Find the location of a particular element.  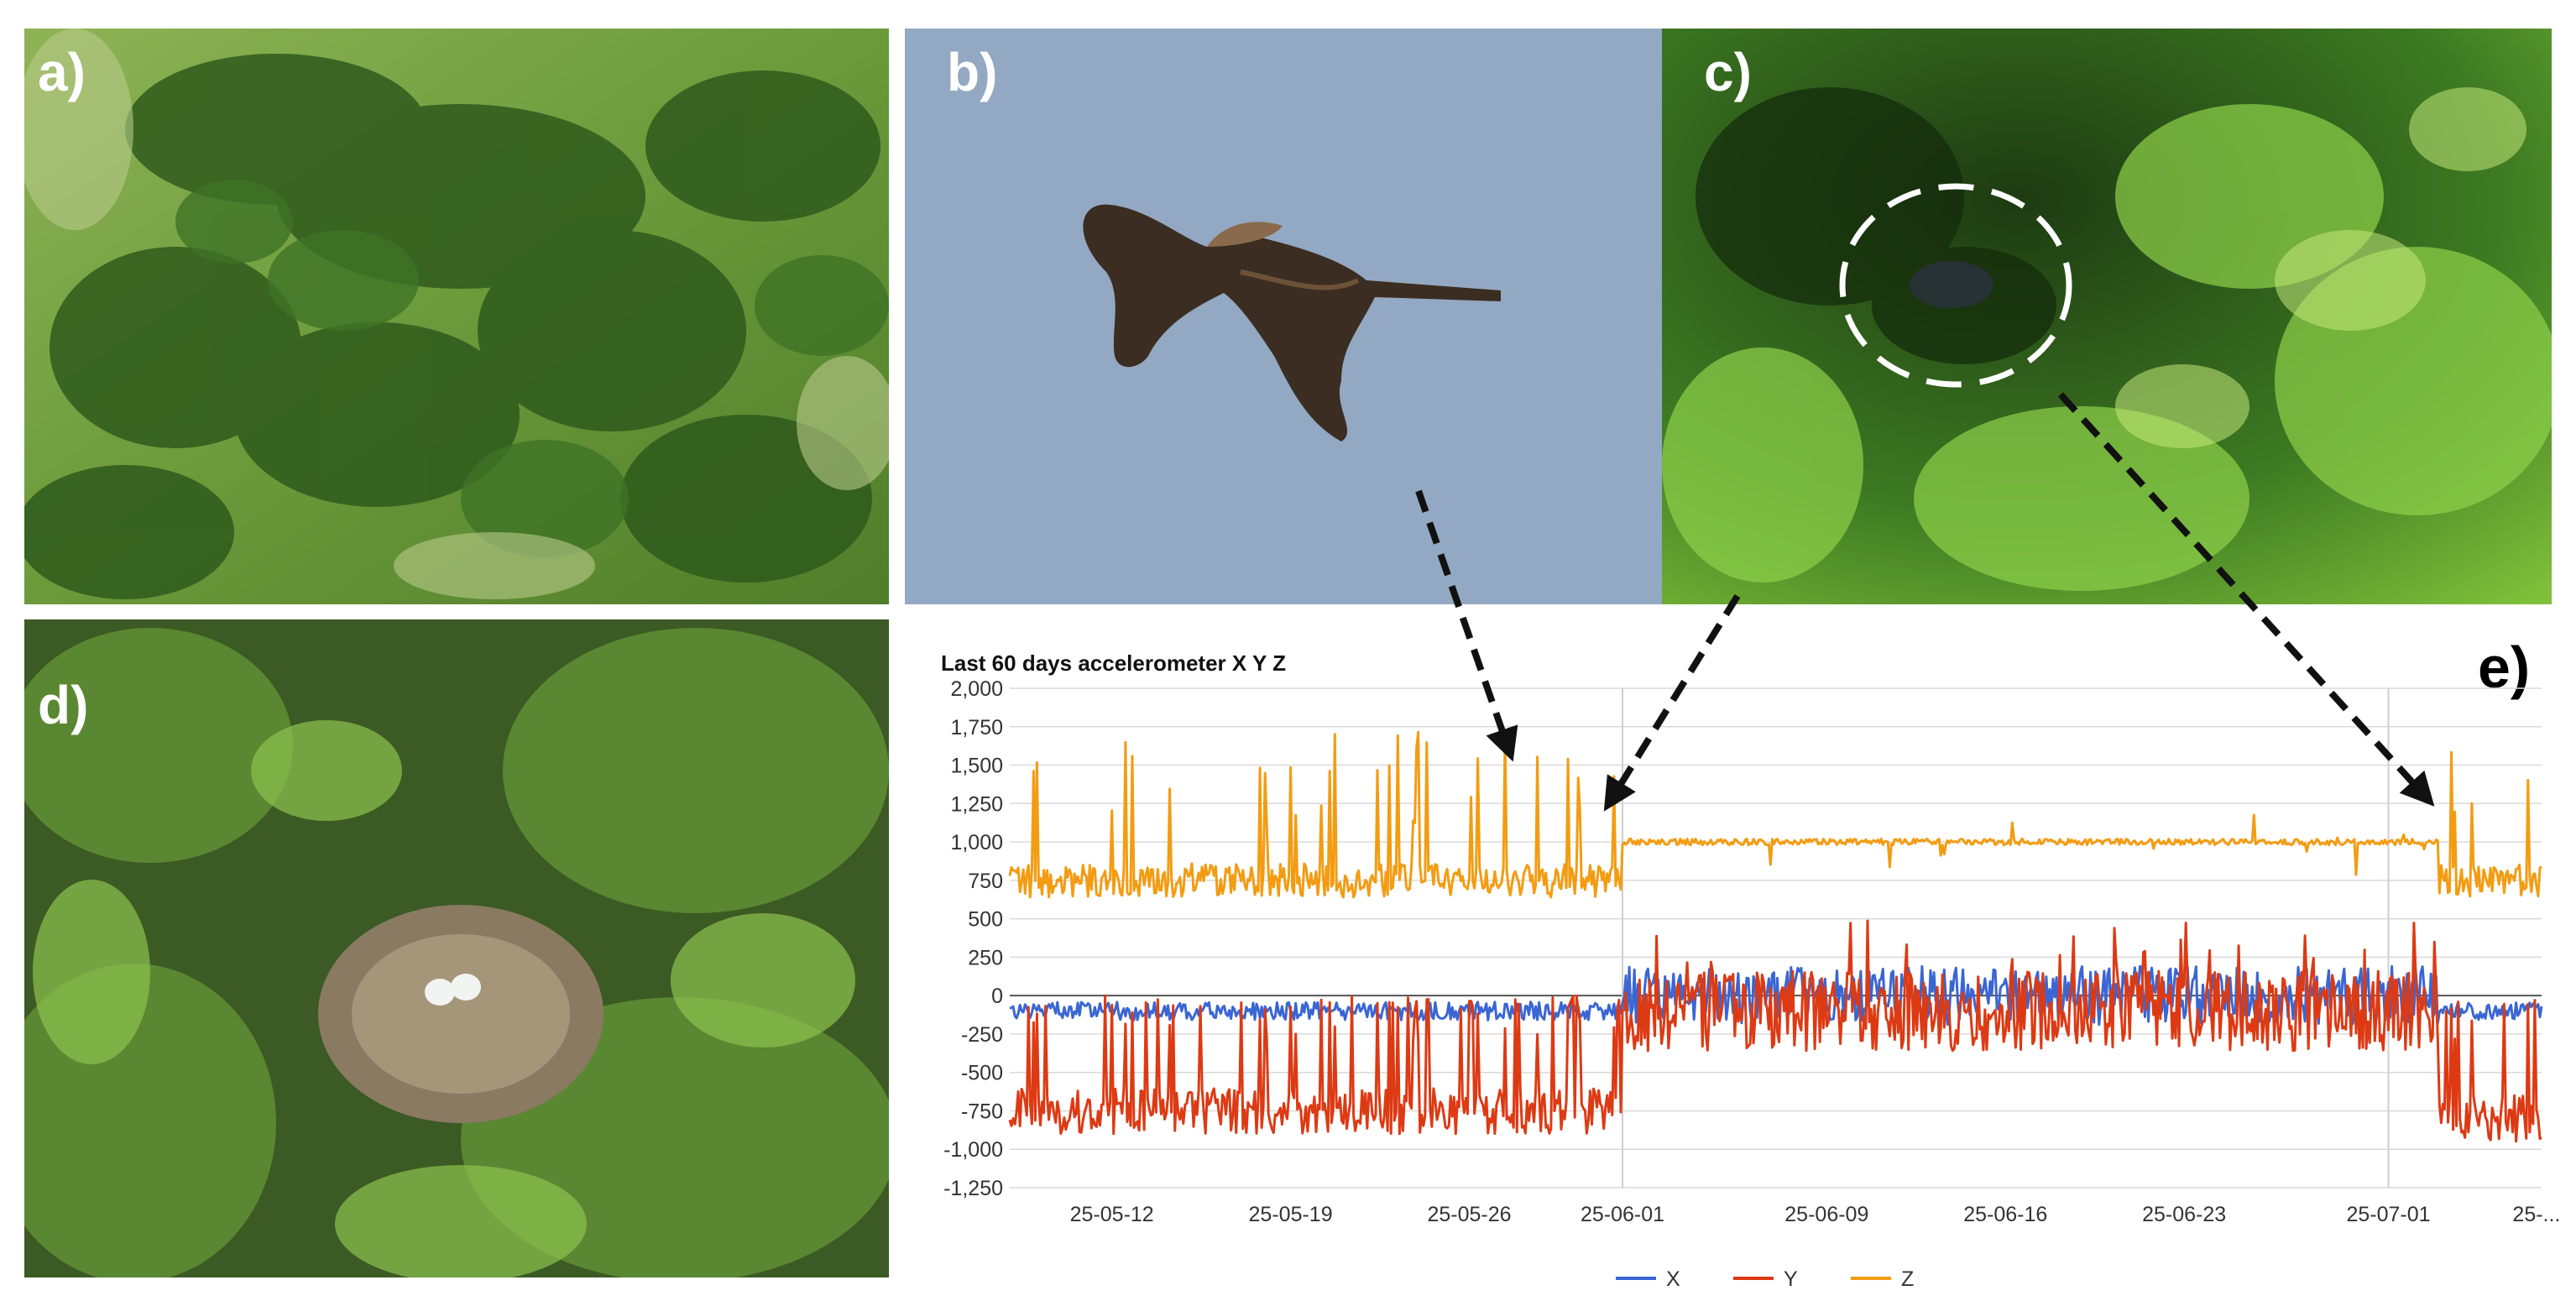

legend-label-z: Z is located at coordinates (1907, 1279).